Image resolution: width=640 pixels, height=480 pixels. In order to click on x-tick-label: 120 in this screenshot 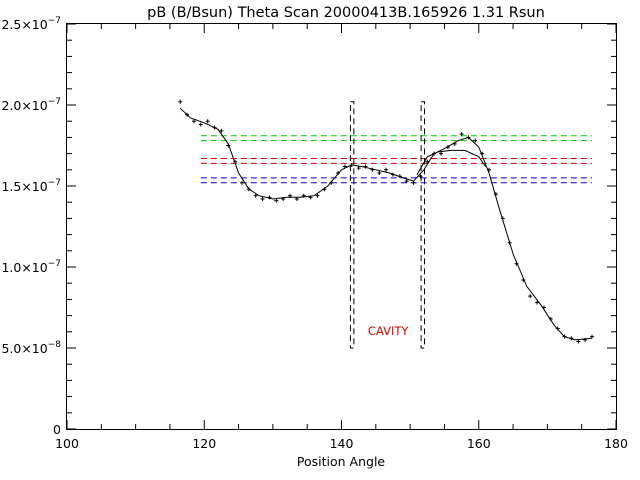, I will do `click(204, 443)`.